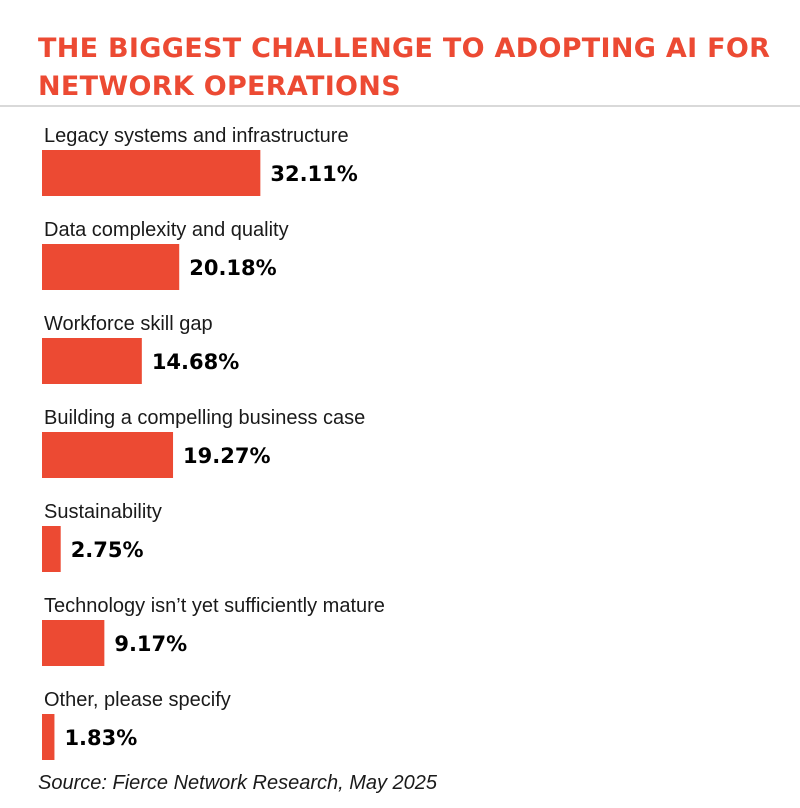  I want to click on title-divider, so click(400, 106).